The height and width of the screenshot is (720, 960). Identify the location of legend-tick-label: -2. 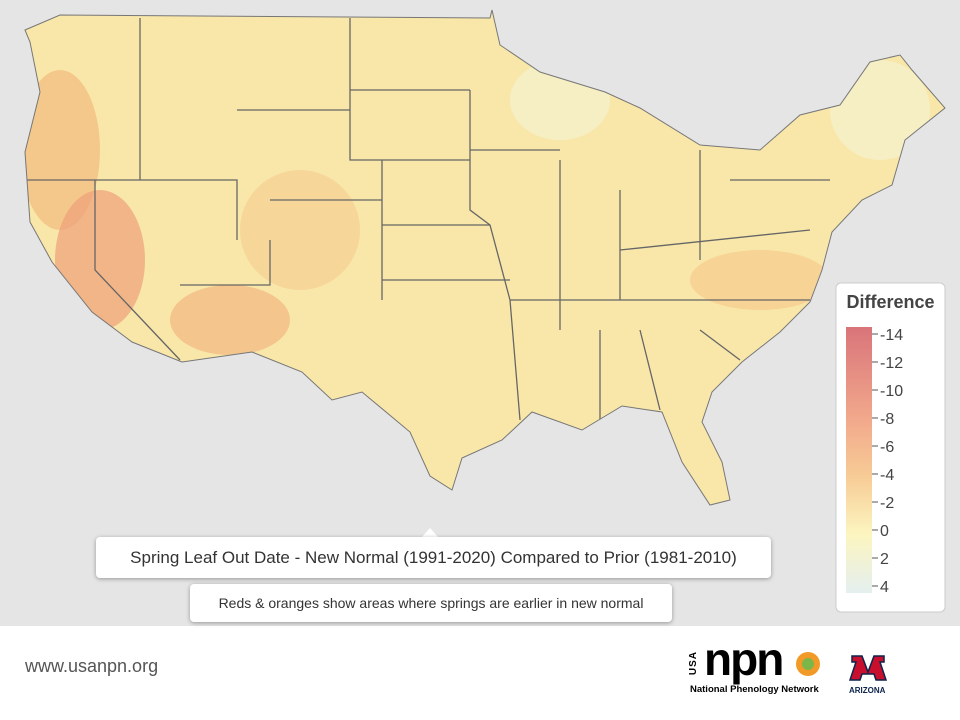
(887, 503).